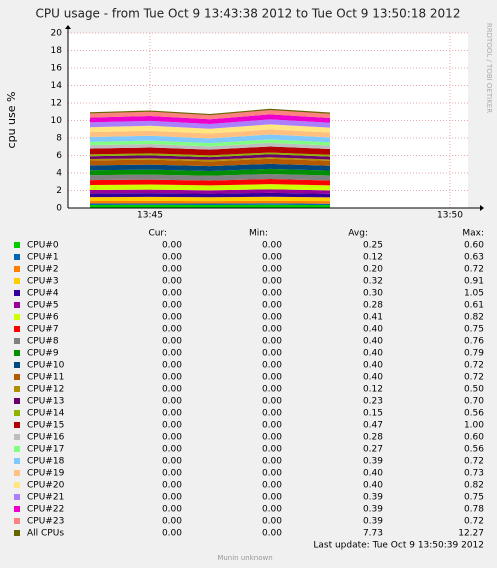  Describe the element at coordinates (45, 426) in the screenshot. I see `legend-name: CPU#15` at that location.